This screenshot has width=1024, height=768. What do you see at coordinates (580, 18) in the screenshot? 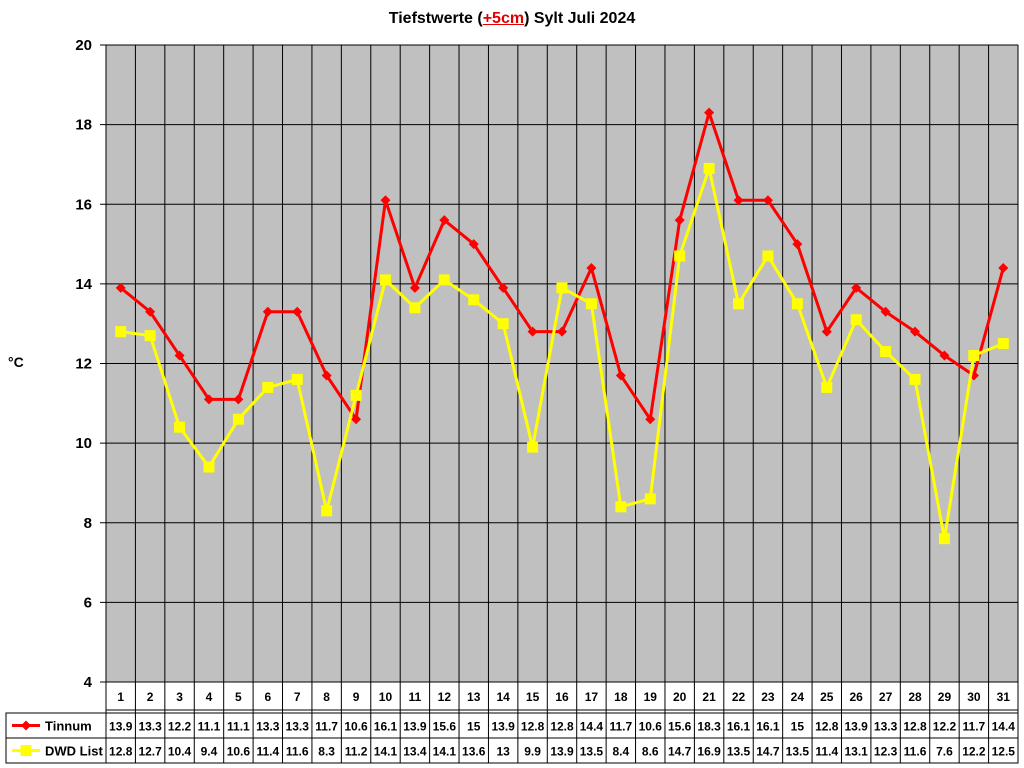
I see `title-suffix: ) Sylt Juli 2024` at bounding box center [580, 18].